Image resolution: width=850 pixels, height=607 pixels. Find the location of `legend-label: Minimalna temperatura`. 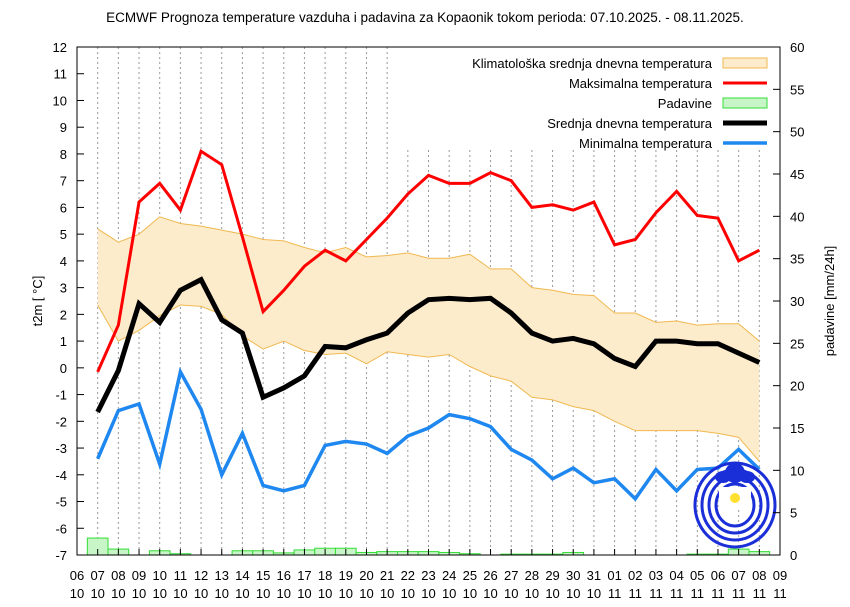

legend-label: Minimalna temperatura is located at coordinates (646, 143).